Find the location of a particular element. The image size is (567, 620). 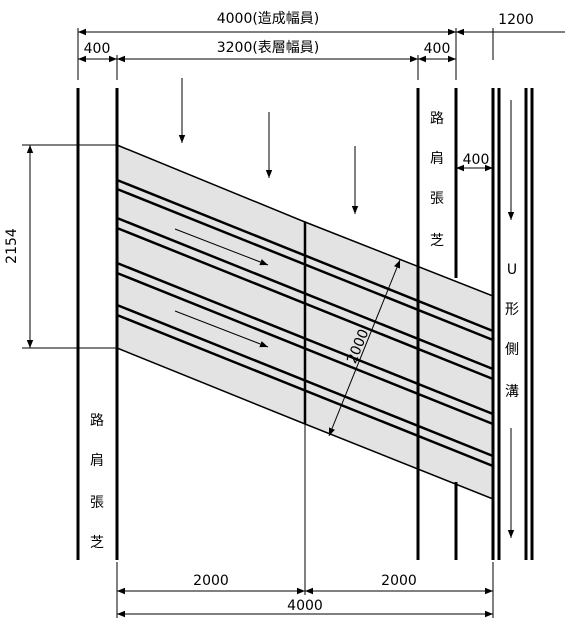

dim-bottom-left: 2000 is located at coordinates (211, 581).